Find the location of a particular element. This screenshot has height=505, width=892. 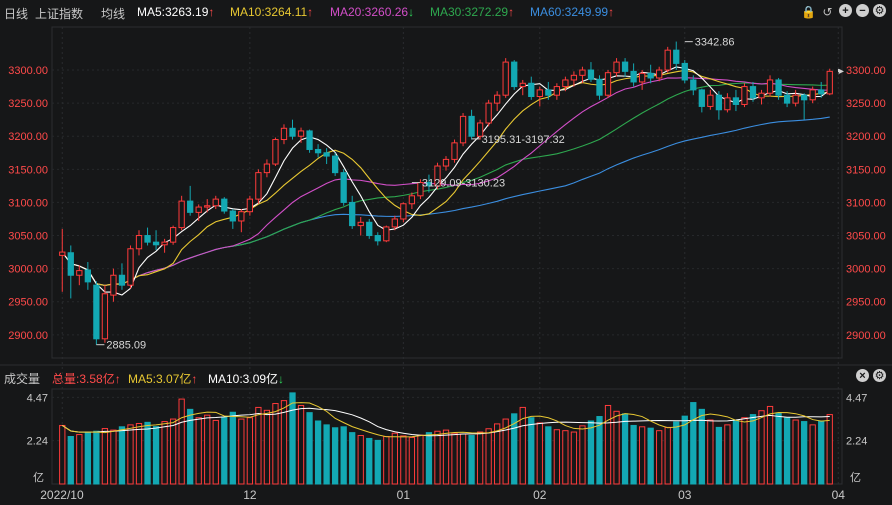

ma10-arrow: ↑ is located at coordinates (310, 12).